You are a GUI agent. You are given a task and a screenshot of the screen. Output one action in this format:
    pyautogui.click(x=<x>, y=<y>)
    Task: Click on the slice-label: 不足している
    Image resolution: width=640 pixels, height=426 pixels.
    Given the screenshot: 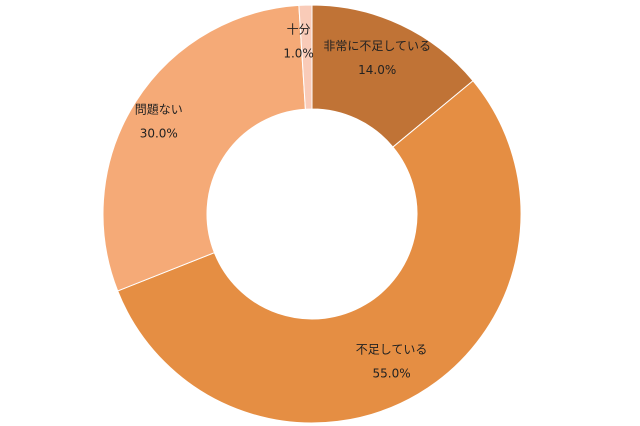 What is the action you would take?
    pyautogui.click(x=392, y=350)
    